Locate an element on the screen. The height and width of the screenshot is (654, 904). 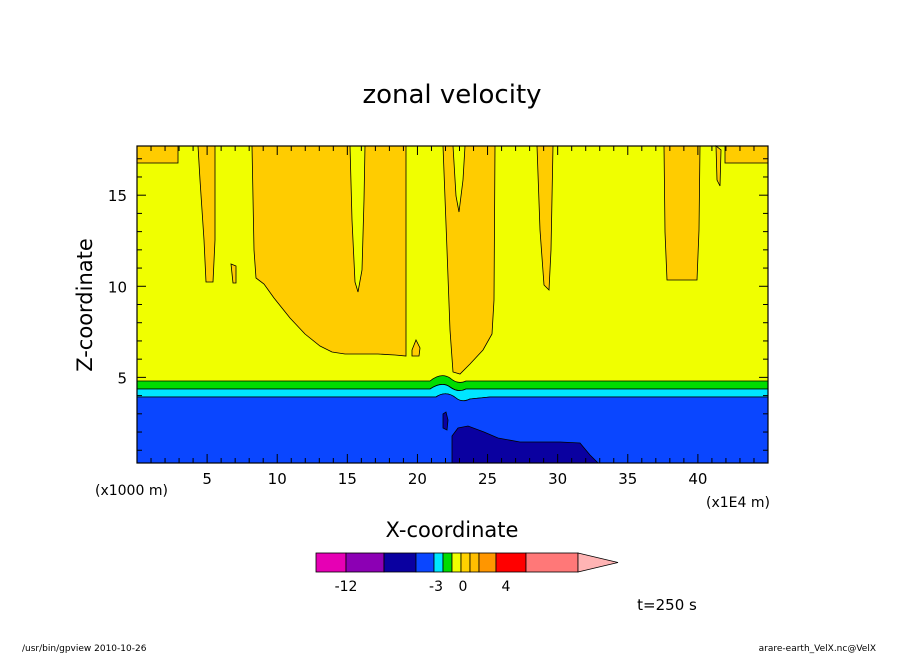
x-tick-label: 5 is located at coordinates (207, 479).